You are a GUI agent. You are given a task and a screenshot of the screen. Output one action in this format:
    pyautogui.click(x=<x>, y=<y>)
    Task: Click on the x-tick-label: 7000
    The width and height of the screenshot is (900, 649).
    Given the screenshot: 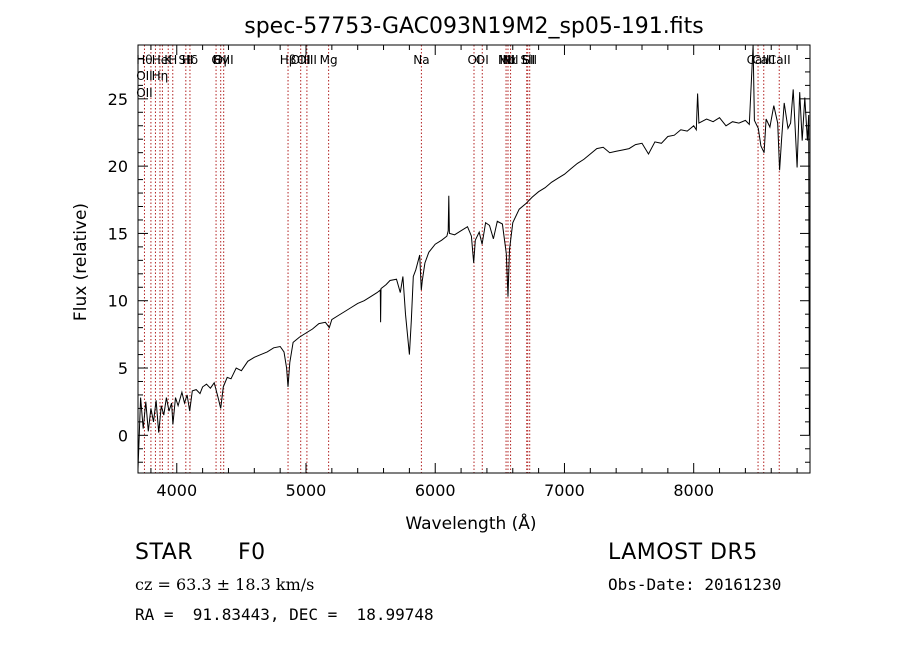 What is the action you would take?
    pyautogui.click(x=564, y=490)
    